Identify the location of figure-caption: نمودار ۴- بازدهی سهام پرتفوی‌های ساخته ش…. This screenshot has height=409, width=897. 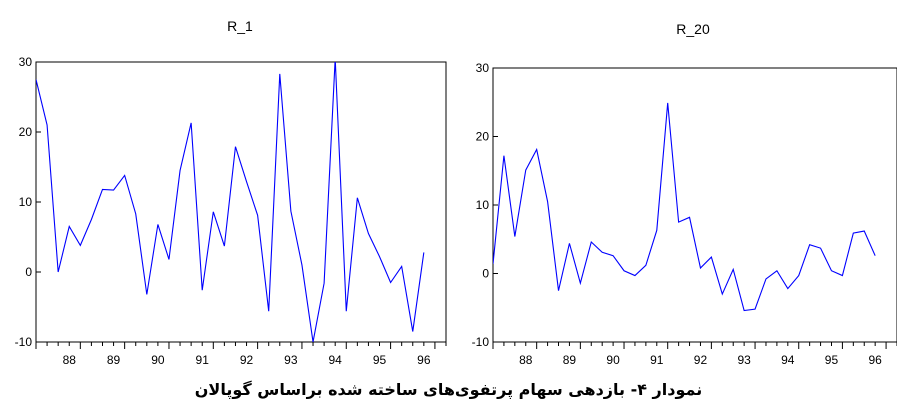
(448, 389).